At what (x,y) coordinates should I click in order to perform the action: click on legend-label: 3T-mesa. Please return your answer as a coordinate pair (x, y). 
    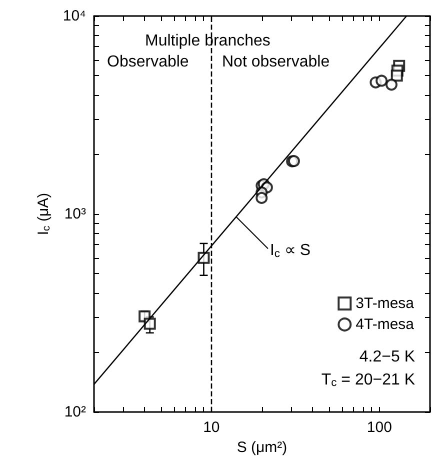
    Looking at the image, I should click on (385, 303).